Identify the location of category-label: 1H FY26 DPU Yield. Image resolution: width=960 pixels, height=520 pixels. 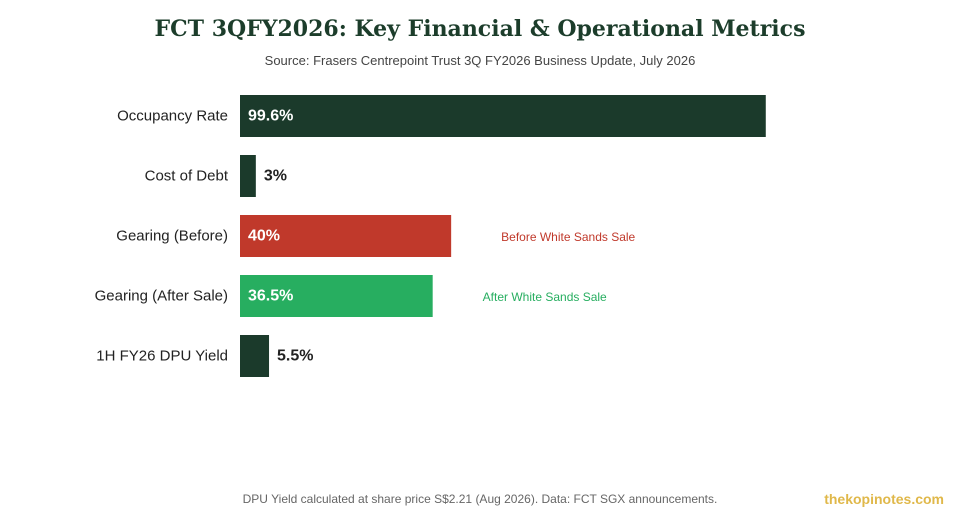
(162, 356).